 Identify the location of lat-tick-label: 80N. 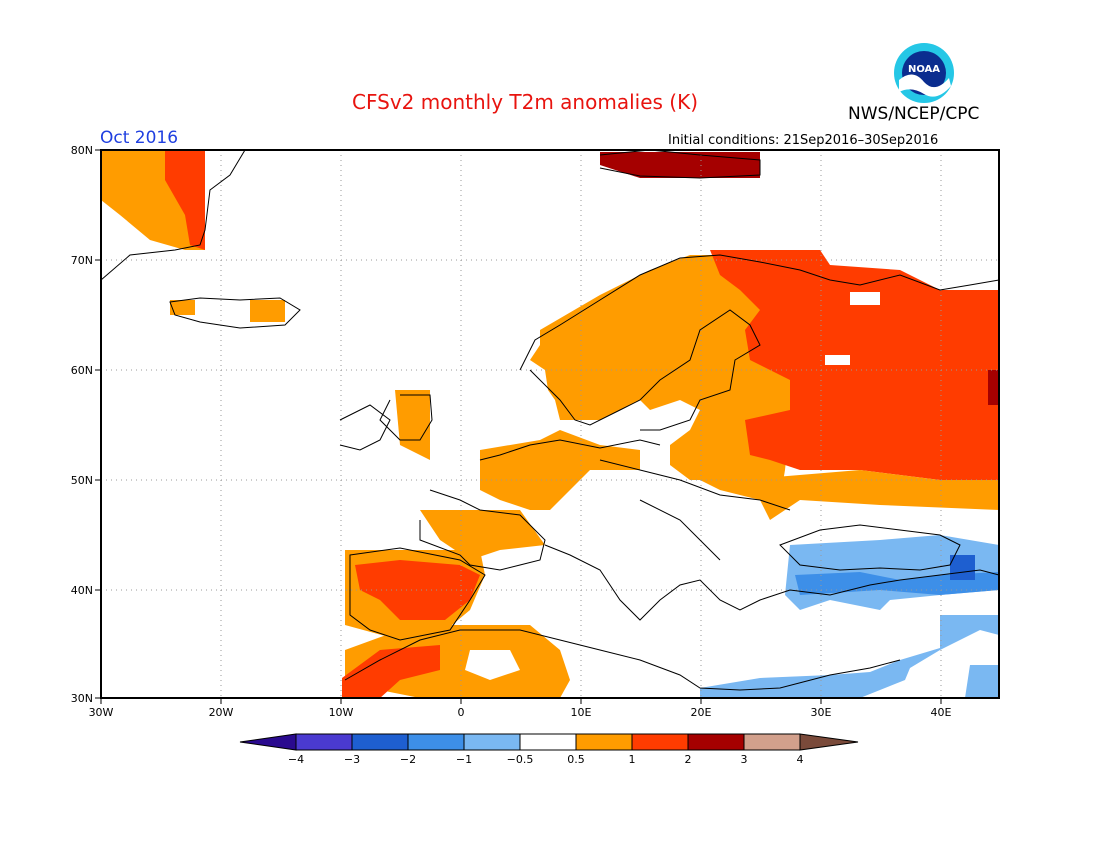
(82, 150).